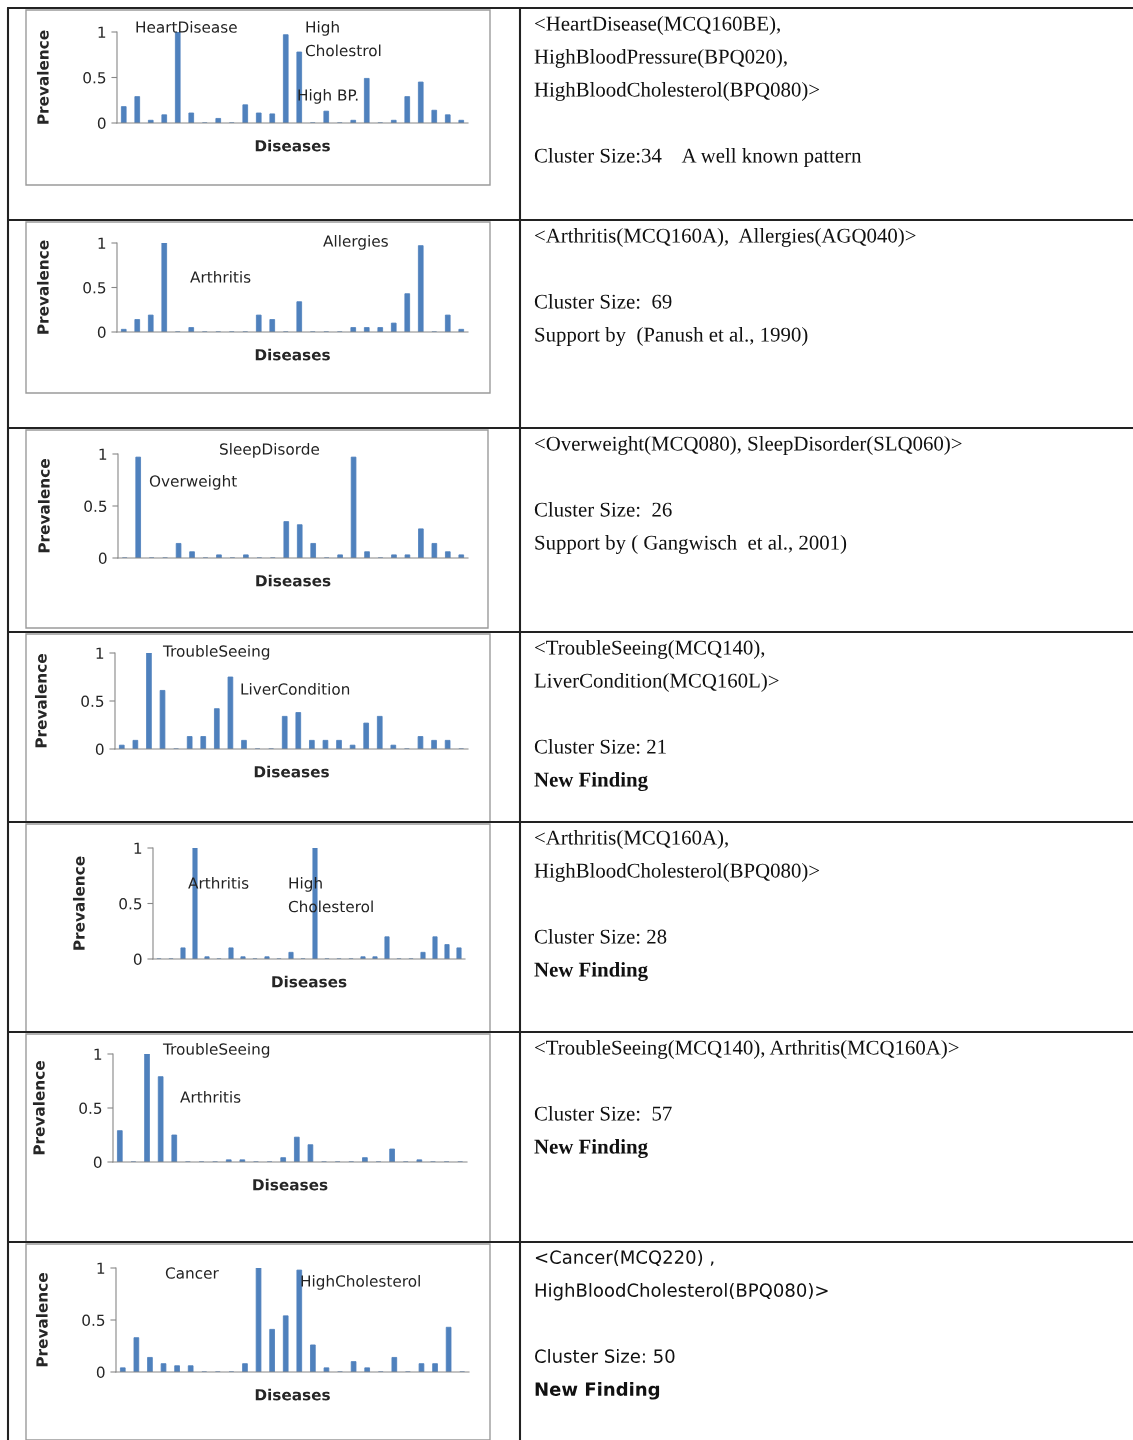  What do you see at coordinates (591, 1149) in the screenshot?
I see `text: New Finding` at bounding box center [591, 1149].